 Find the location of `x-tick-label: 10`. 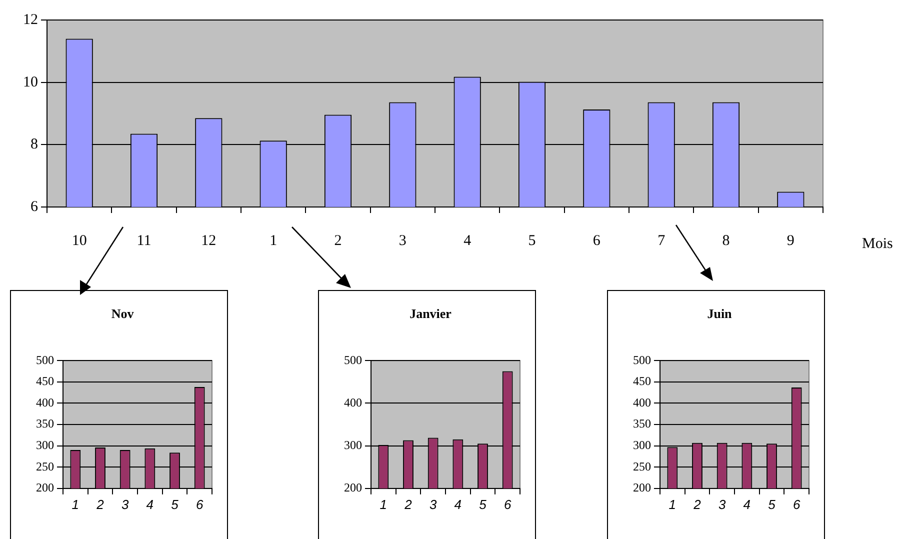

x-tick-label: 10 is located at coordinates (79, 240).